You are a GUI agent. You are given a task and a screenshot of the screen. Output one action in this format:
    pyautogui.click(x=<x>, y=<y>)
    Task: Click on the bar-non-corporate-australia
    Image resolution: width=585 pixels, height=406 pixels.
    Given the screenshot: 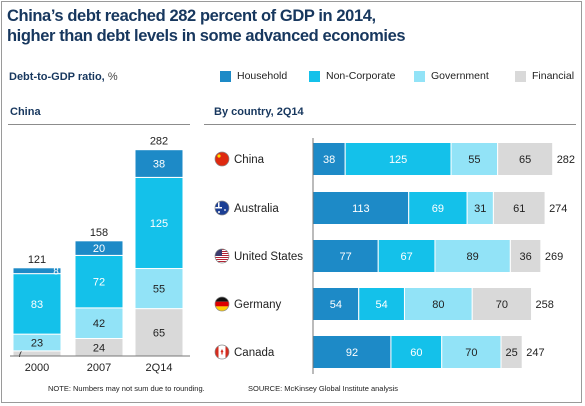 What is the action you would take?
    pyautogui.click(x=438, y=208)
    